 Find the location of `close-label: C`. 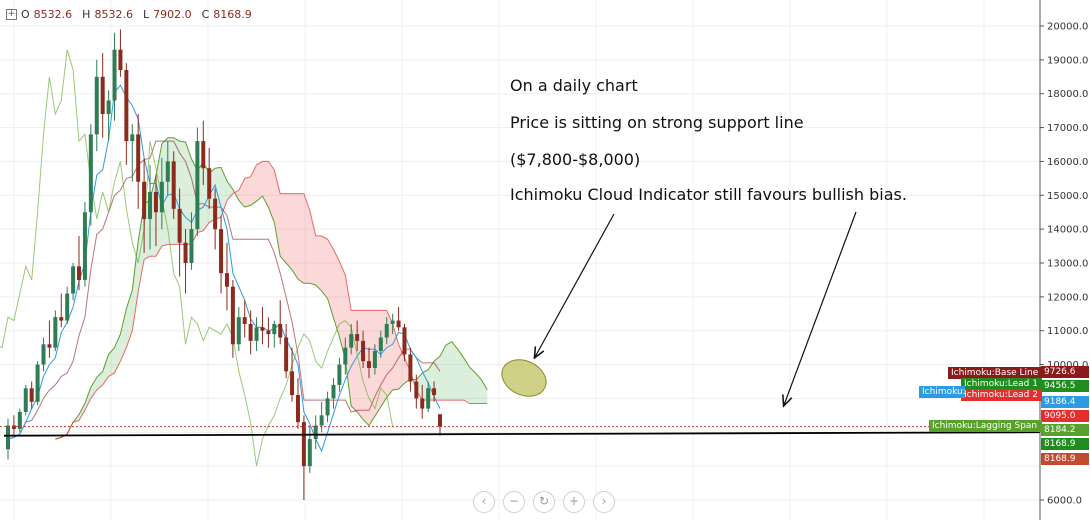

close-label: C is located at coordinates (205, 14).